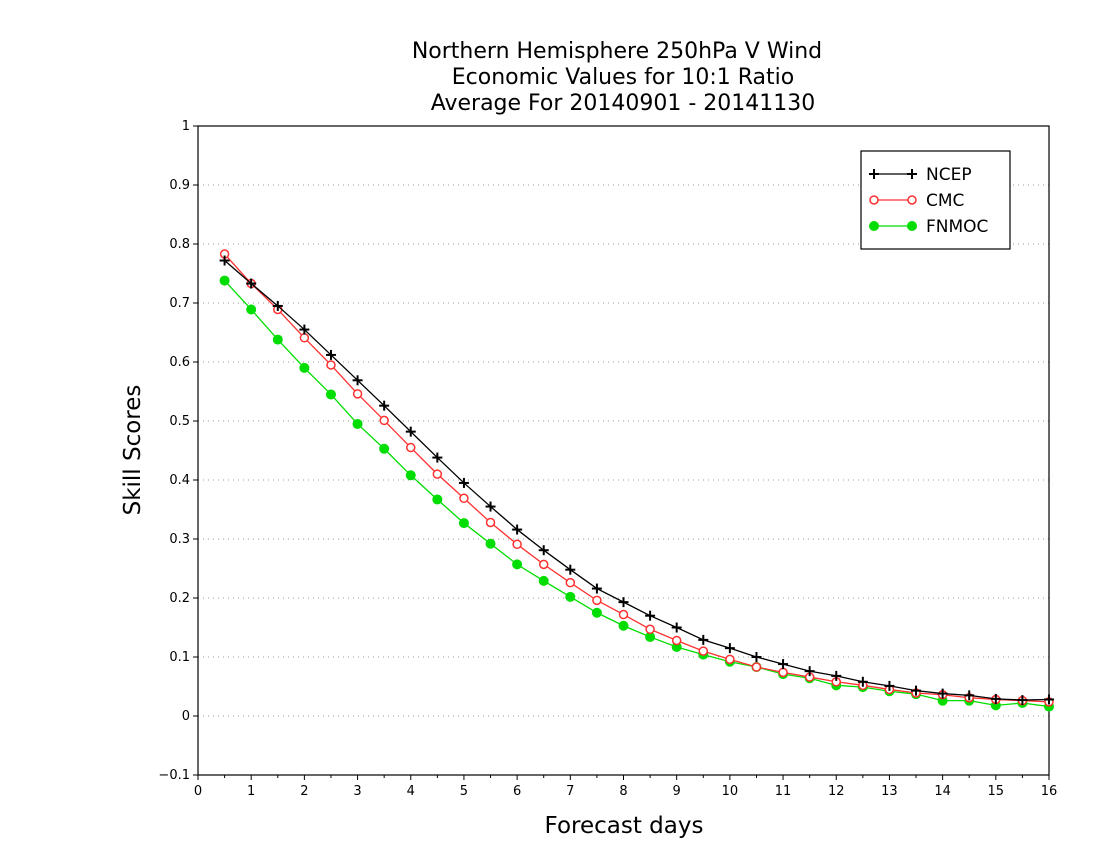 The width and height of the screenshot is (1100, 850). What do you see at coordinates (1049, 791) in the screenshot?
I see `x-tick-label: 16` at bounding box center [1049, 791].